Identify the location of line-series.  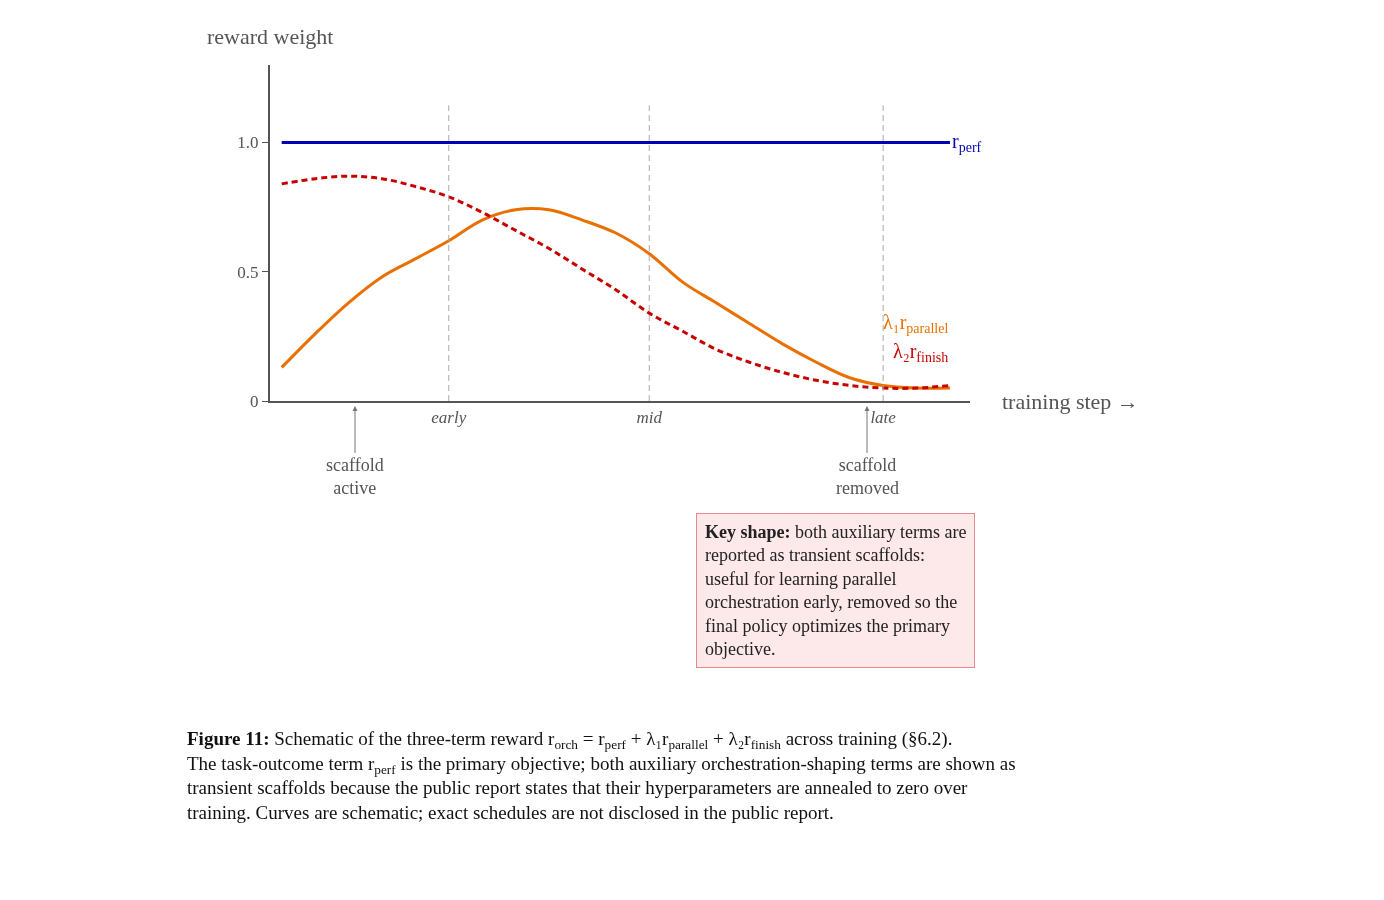
(616, 298).